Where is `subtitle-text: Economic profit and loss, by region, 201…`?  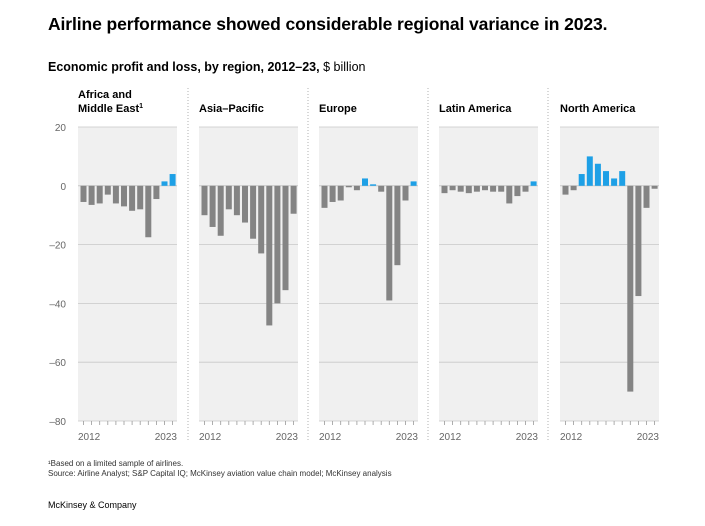
subtitle-text: Economic profit and loss, by region, 201… is located at coordinates (184, 67).